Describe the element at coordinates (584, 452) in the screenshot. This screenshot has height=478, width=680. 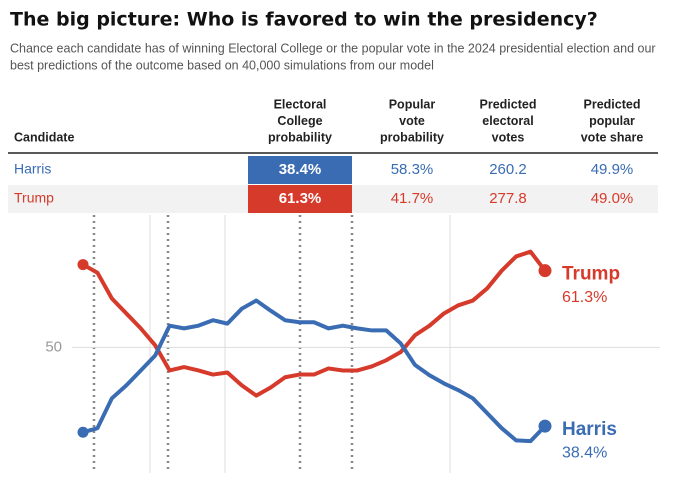
I see `end-label: 38.4%` at that location.